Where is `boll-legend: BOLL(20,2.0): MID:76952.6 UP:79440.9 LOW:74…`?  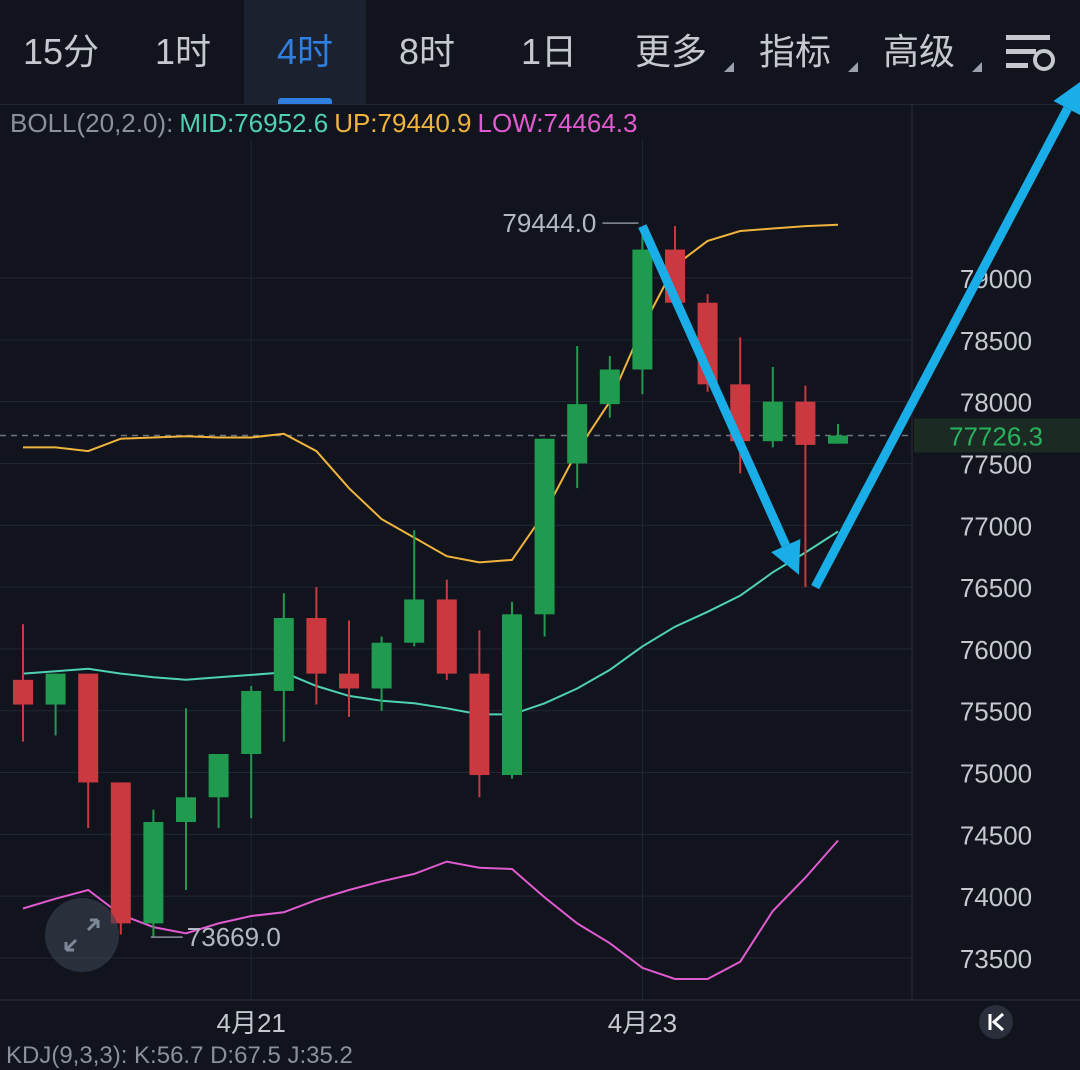 boll-legend: BOLL(20,2.0): MID:76952.6 UP:79440.9 LOW:74… is located at coordinates (326, 123).